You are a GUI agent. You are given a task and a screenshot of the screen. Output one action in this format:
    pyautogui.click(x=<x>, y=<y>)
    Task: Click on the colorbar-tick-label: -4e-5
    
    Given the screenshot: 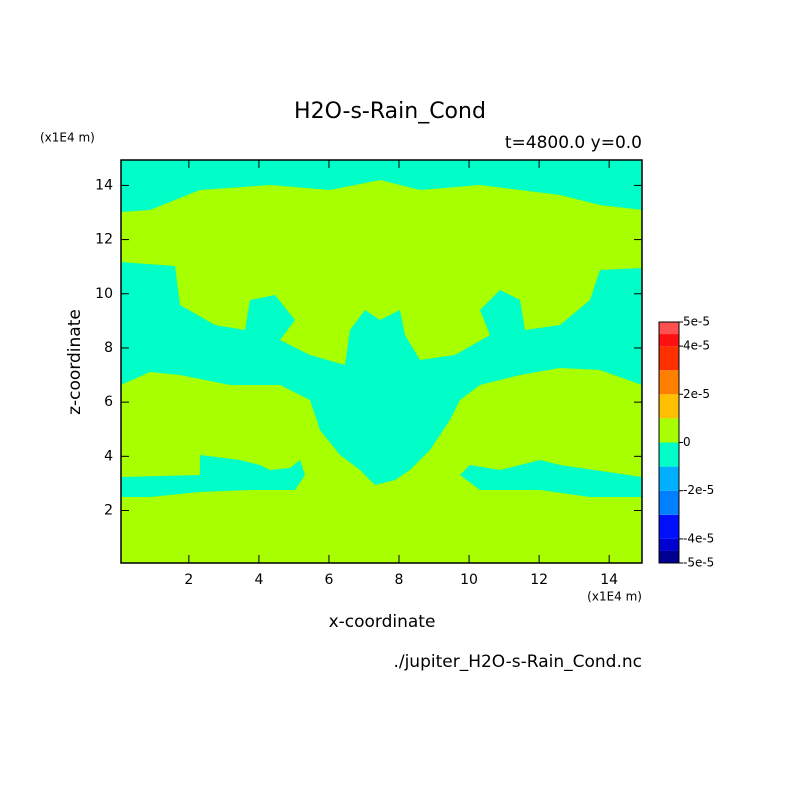 What is the action you would take?
    pyautogui.click(x=698, y=538)
    